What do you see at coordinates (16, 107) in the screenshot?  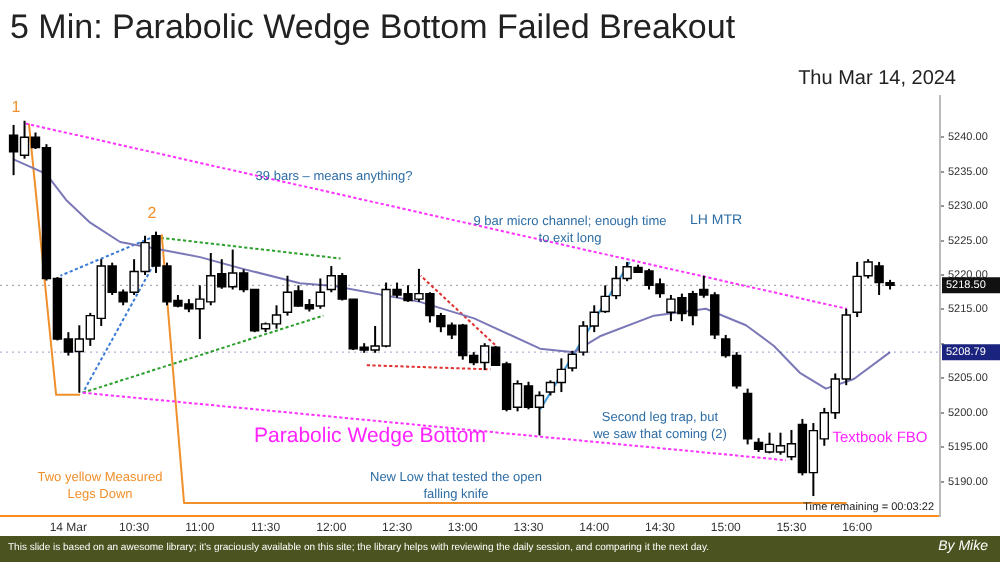 I see `annotation: 1` at bounding box center [16, 107].